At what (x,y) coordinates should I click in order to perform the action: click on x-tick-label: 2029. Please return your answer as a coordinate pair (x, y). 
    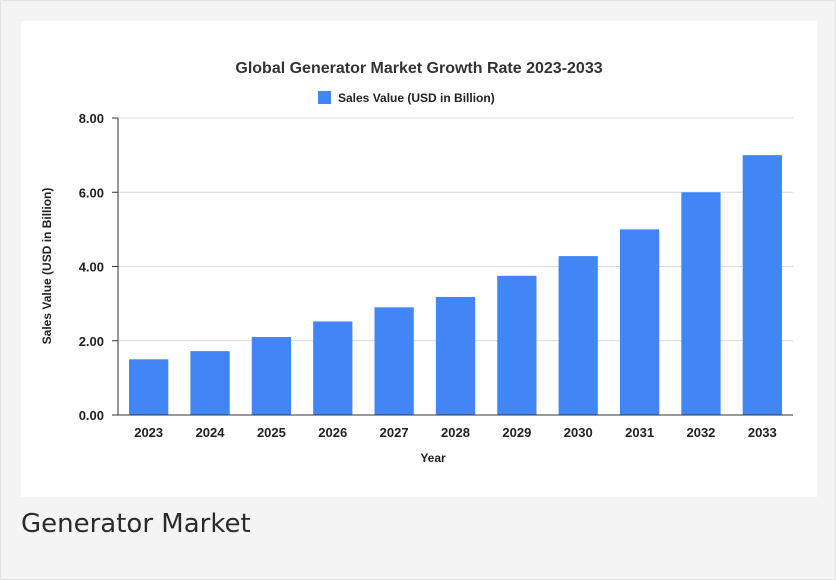
    Looking at the image, I should click on (516, 432).